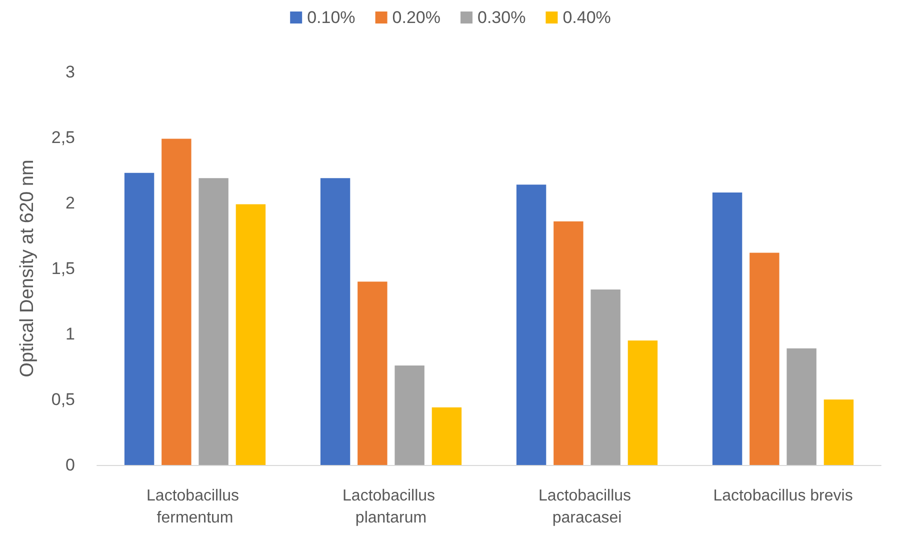  Describe the element at coordinates (70, 72) in the screenshot. I see `y-tick-label: 3` at that location.